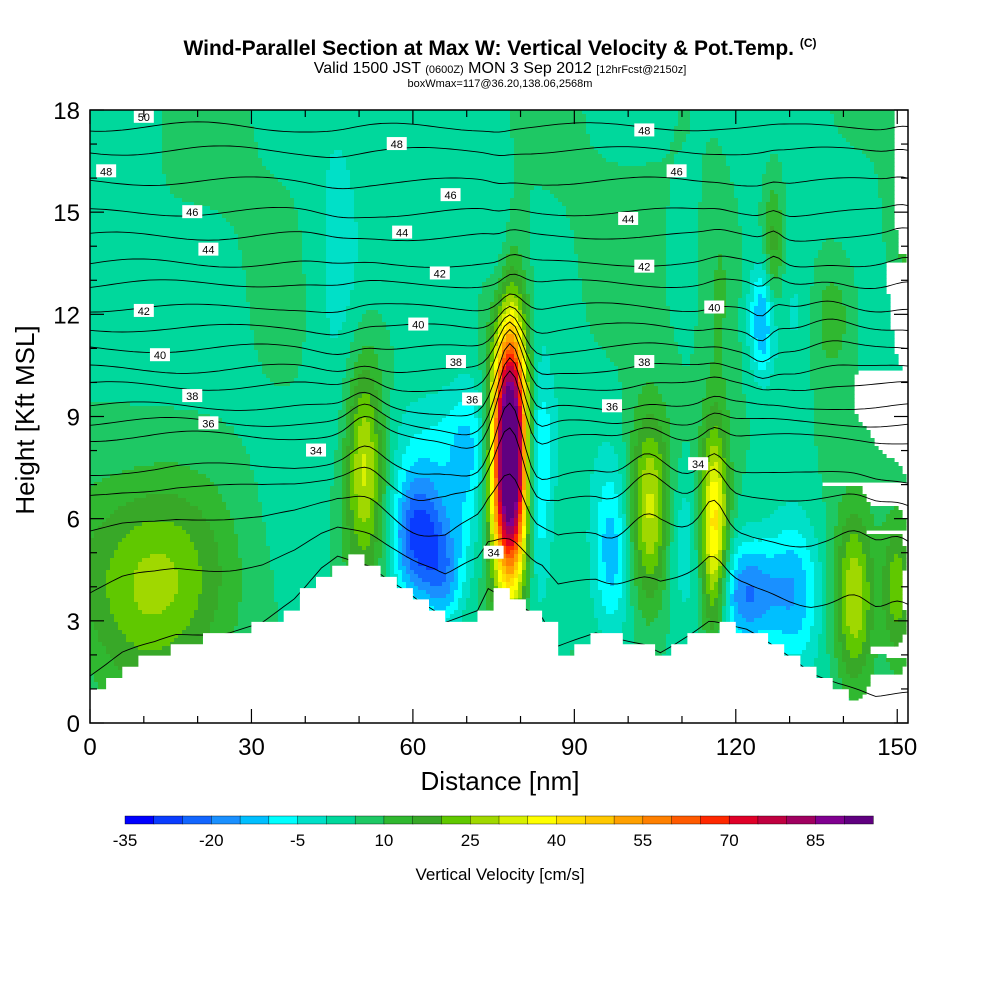  Describe the element at coordinates (73, 520) in the screenshot. I see `y-tick-label: 6` at that location.